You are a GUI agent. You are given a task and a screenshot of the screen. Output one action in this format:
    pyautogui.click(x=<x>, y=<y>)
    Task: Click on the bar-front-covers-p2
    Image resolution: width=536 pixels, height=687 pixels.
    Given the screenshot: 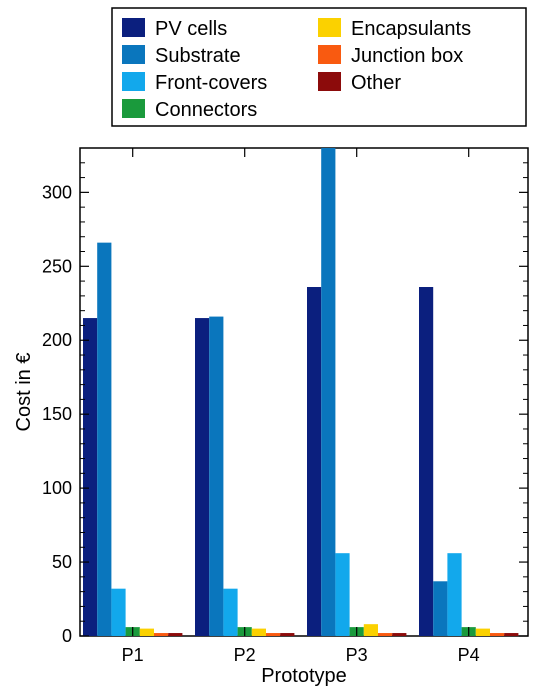 What is the action you would take?
    pyautogui.click(x=230, y=612)
    